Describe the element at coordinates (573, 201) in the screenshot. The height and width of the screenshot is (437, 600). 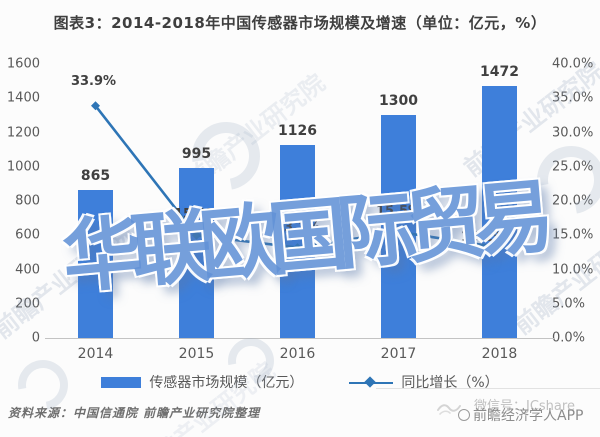
I see `y-axis-right-tick: 20.0%` at that location.